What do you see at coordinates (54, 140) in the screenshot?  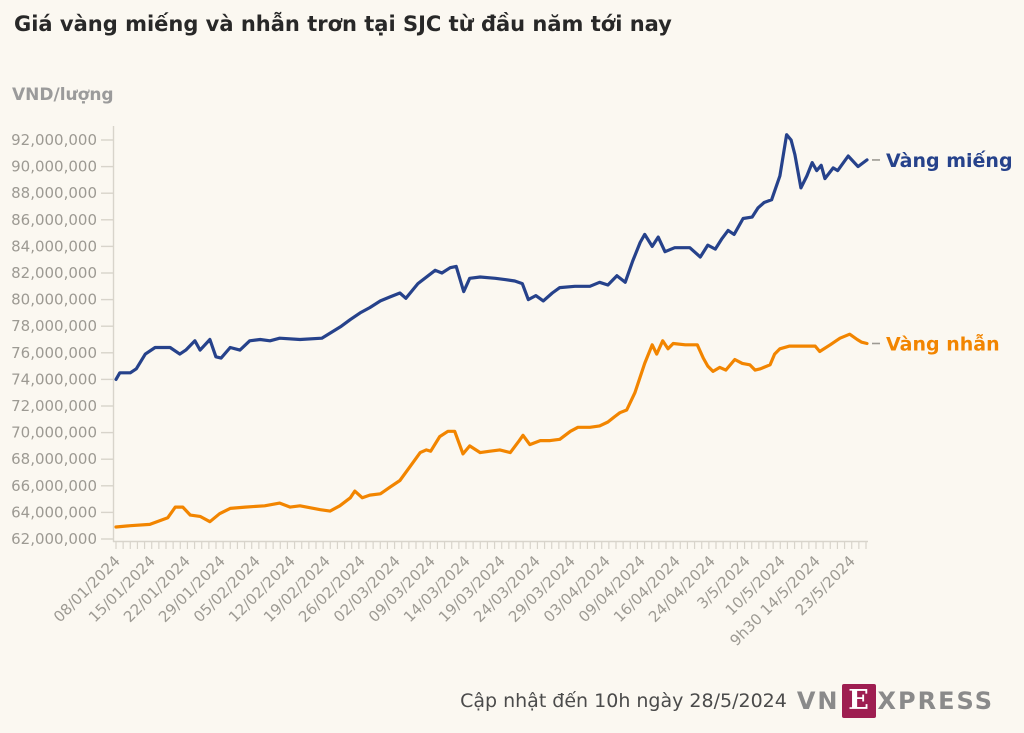 I see `y-axis-tick-label: 92,000,000` at bounding box center [54, 140].